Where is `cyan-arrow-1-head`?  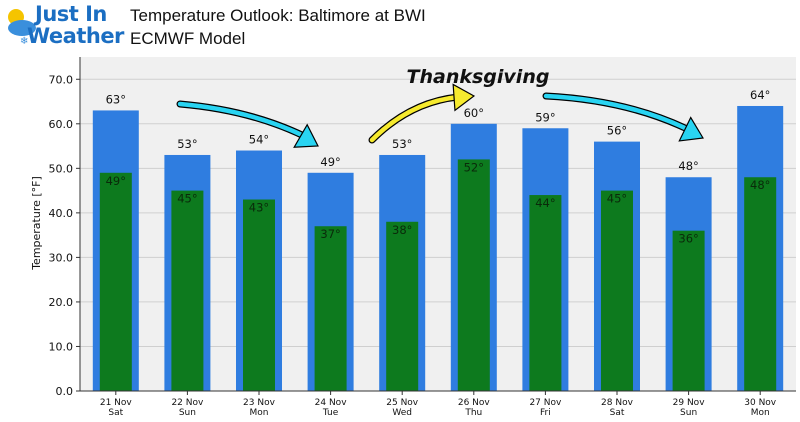 cyan-arrow-1-head is located at coordinates (306, 135).